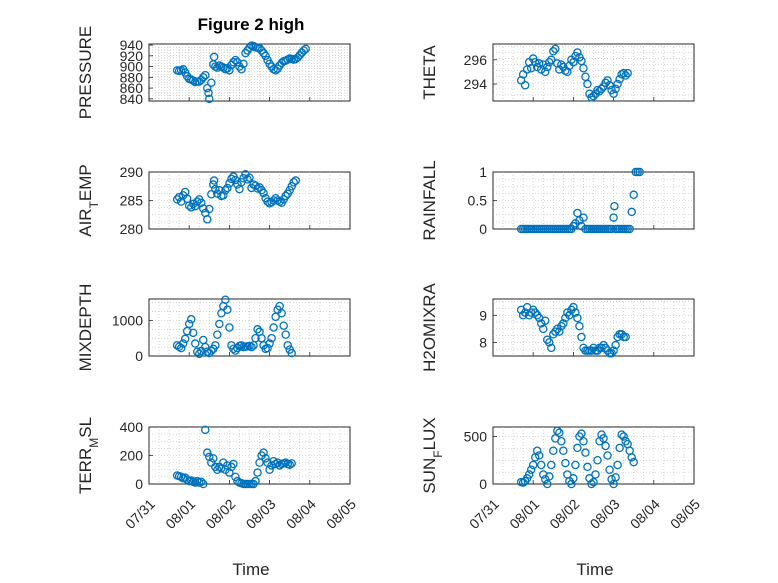 The width and height of the screenshot is (778, 583). I want to click on subplot-5: 8 9 H2OMIXRA, so click(557, 327).